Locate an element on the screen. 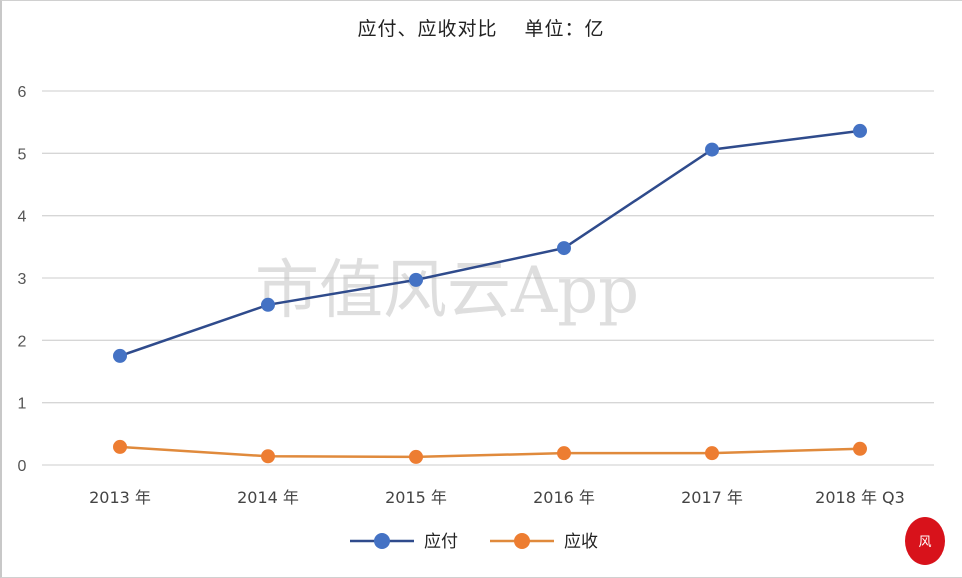 The height and width of the screenshot is (578, 962). svg-text: 风 is located at coordinates (924, 542).